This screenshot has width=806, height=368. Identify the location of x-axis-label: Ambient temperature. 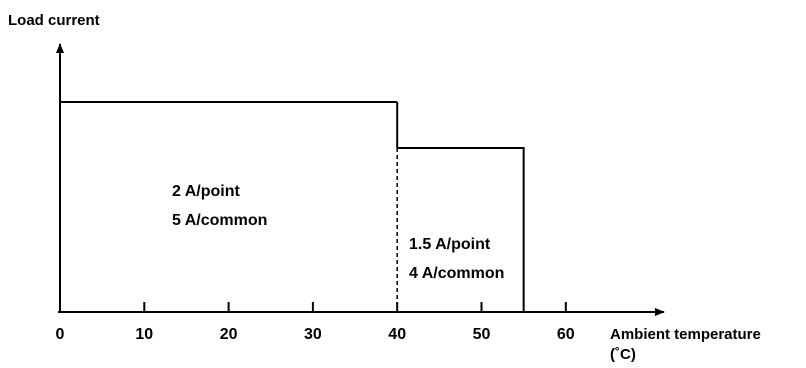
(685, 334).